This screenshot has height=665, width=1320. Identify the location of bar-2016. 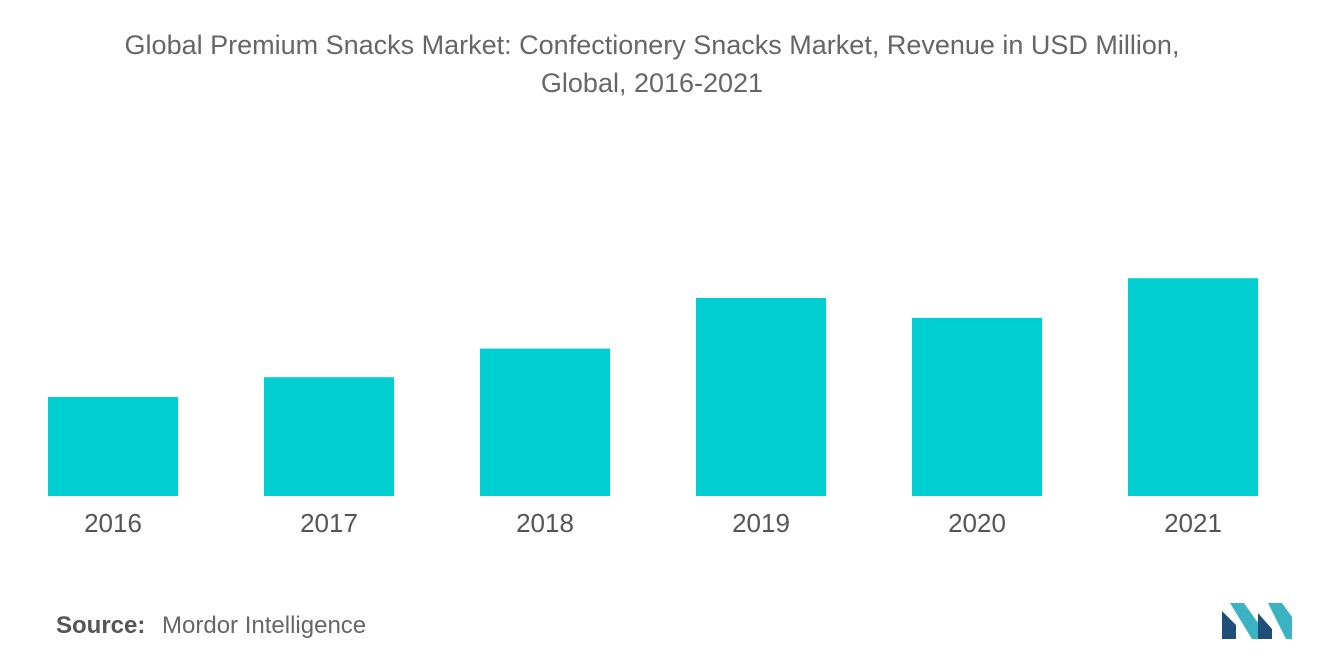
(113, 446).